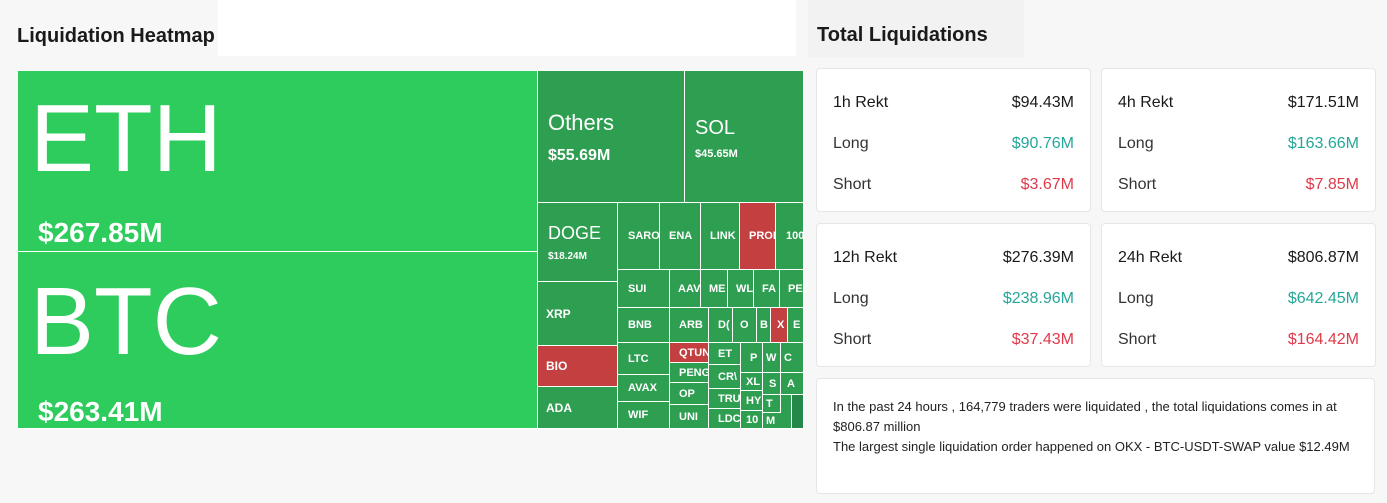 This screenshot has height=503, width=1387. Describe the element at coordinates (278, 161) in the screenshot. I see `tile-eth: ETH $267.85M` at that location.